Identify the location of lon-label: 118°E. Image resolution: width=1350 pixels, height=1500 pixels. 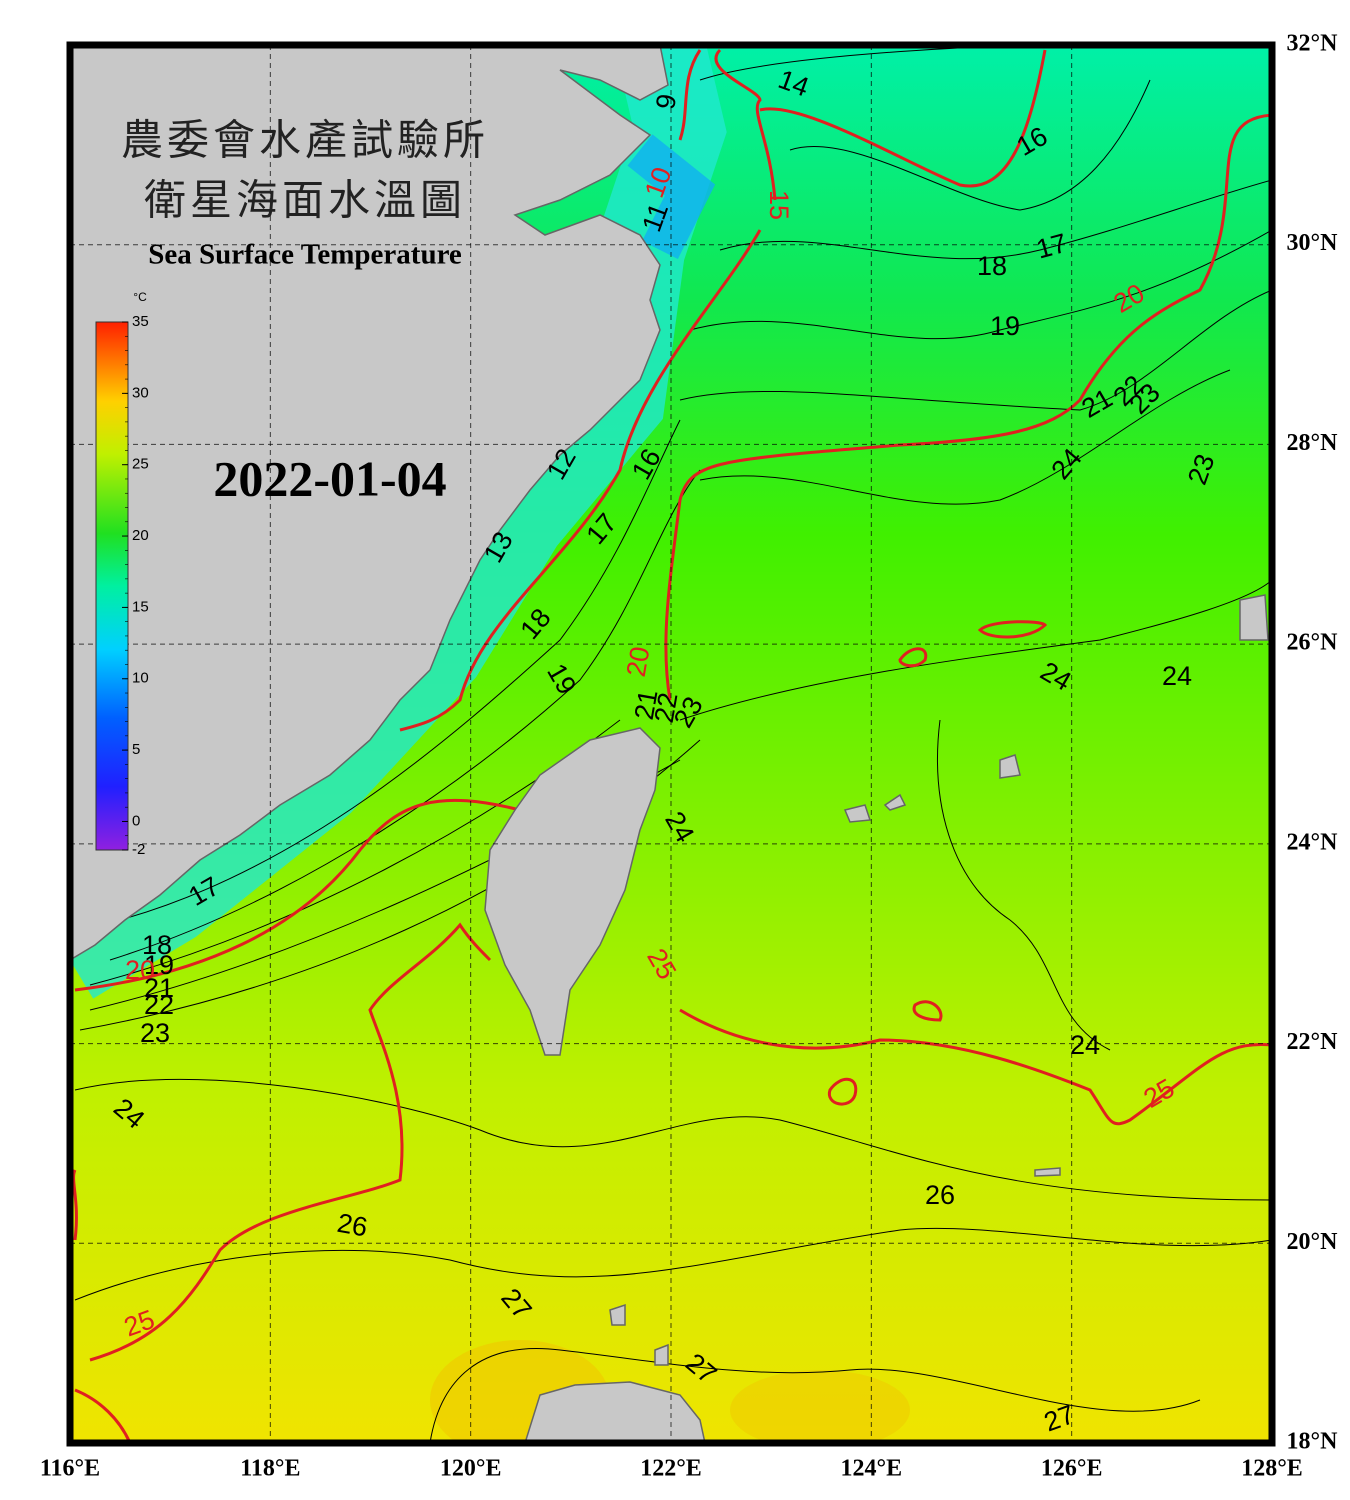
(270, 1469).